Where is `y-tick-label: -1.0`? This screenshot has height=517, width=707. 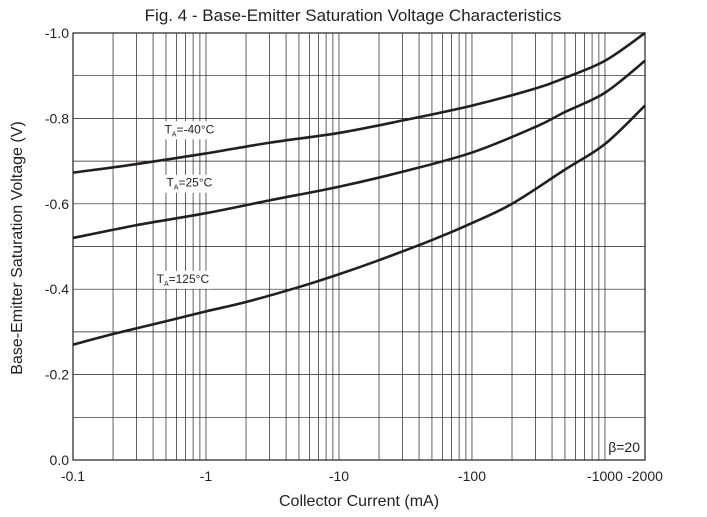 y-tick-label: -1.0 is located at coordinates (57, 33).